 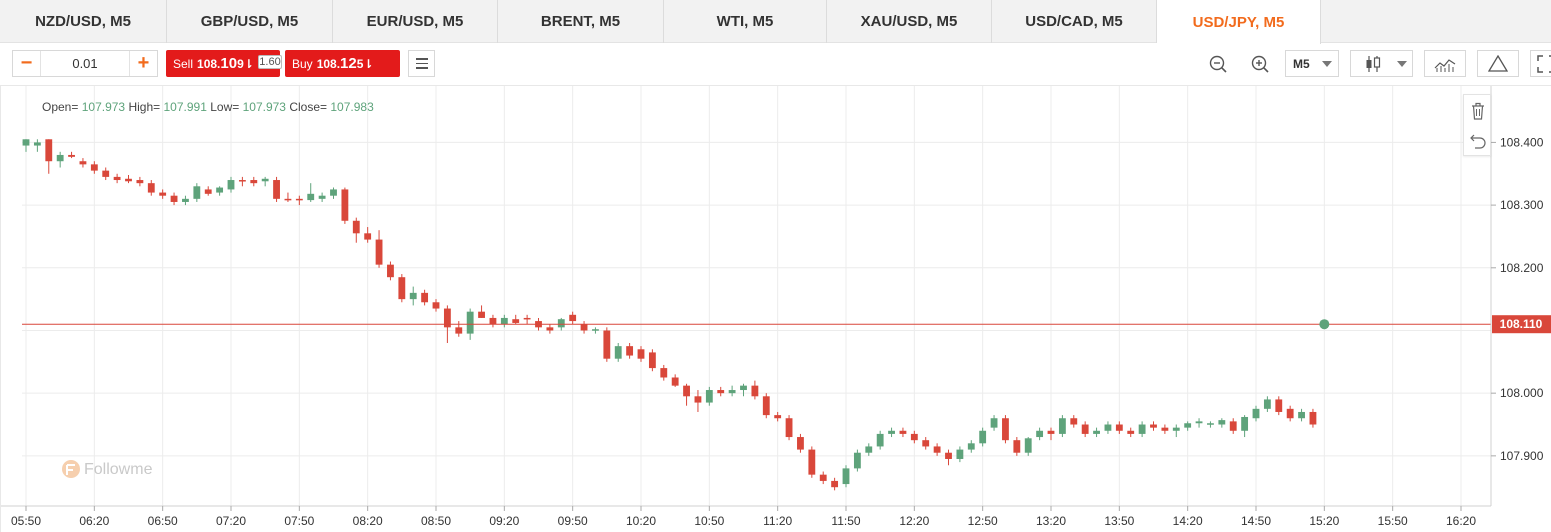 I want to click on quantity-stepper: − 0.01 +, so click(x=85, y=63).